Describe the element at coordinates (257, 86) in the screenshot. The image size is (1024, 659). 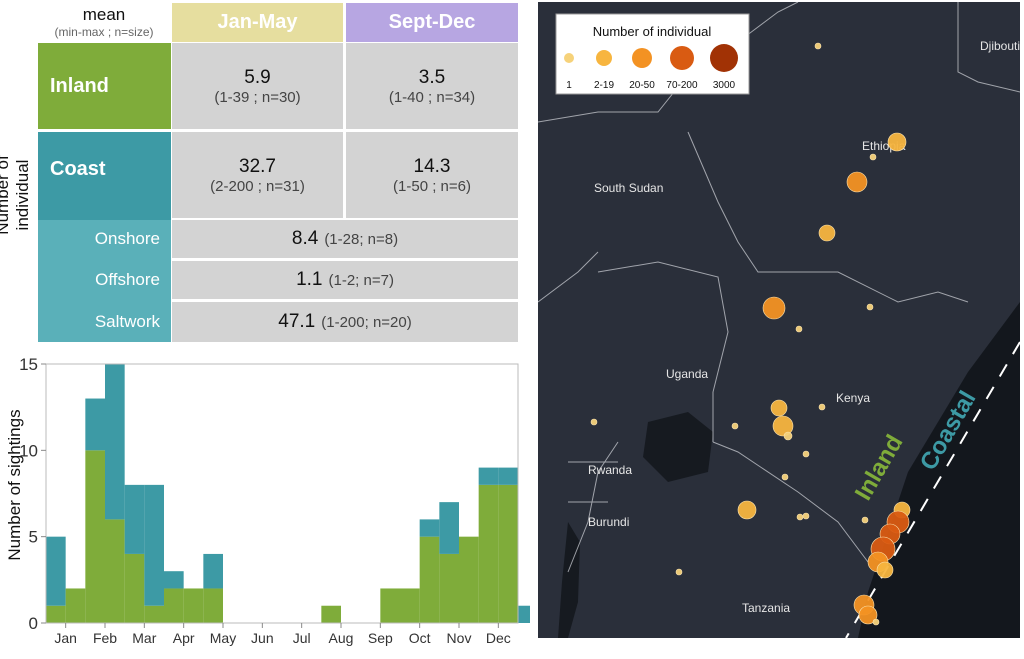
I see `inland-jan-may-cell: 5.9 (1-39 ; n=30)` at that location.